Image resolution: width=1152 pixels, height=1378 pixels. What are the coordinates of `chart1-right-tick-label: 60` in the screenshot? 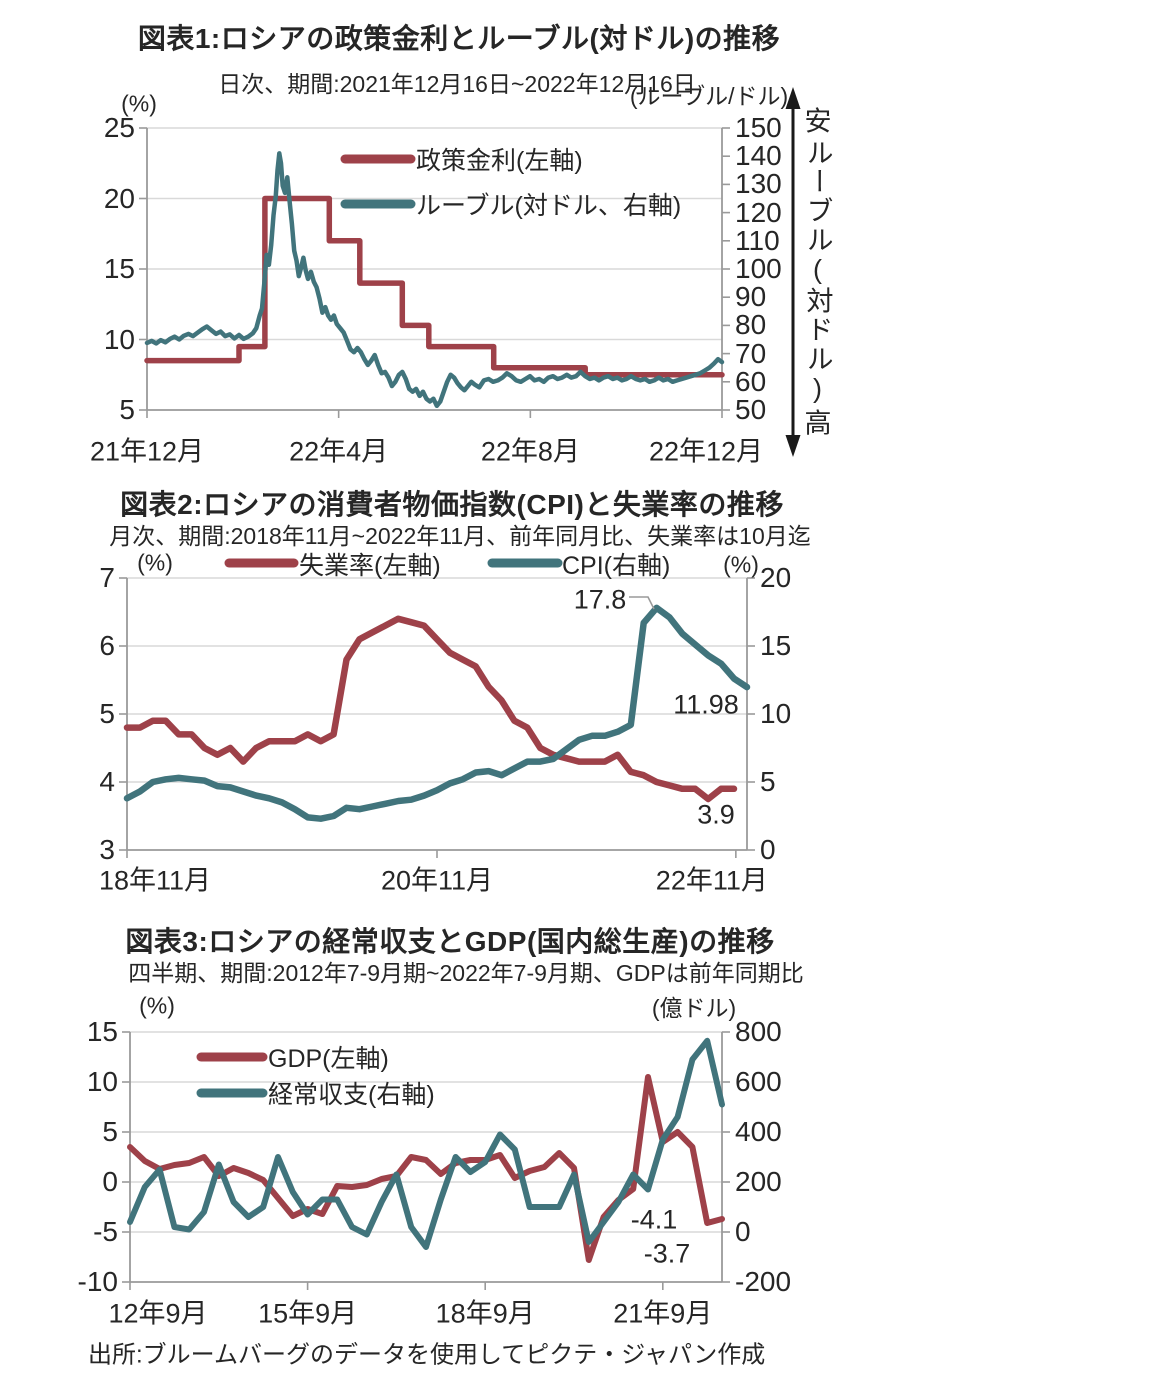 It's located at (751, 381).